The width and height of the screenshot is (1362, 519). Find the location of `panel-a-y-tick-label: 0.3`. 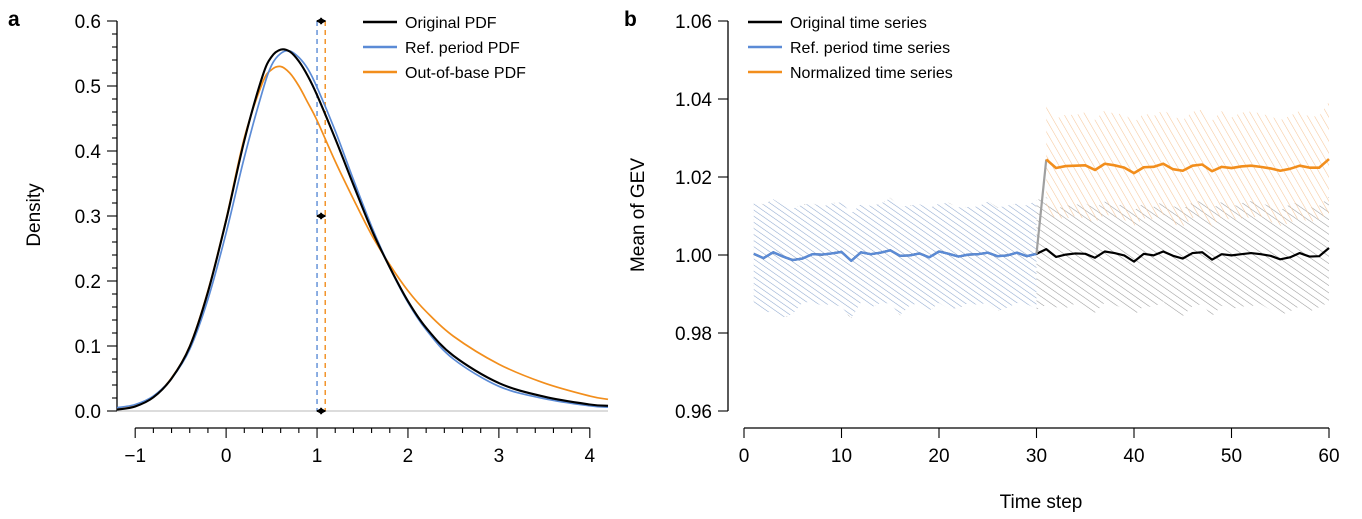

panel-a-y-tick-label: 0.3 is located at coordinates (88, 217).